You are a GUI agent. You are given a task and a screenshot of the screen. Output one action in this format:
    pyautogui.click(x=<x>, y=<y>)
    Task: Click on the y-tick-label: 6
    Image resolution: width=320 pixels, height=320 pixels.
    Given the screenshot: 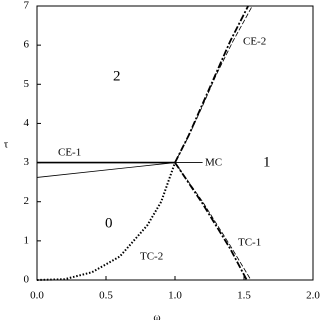 What is the action you would take?
    pyautogui.click(x=27, y=45)
    